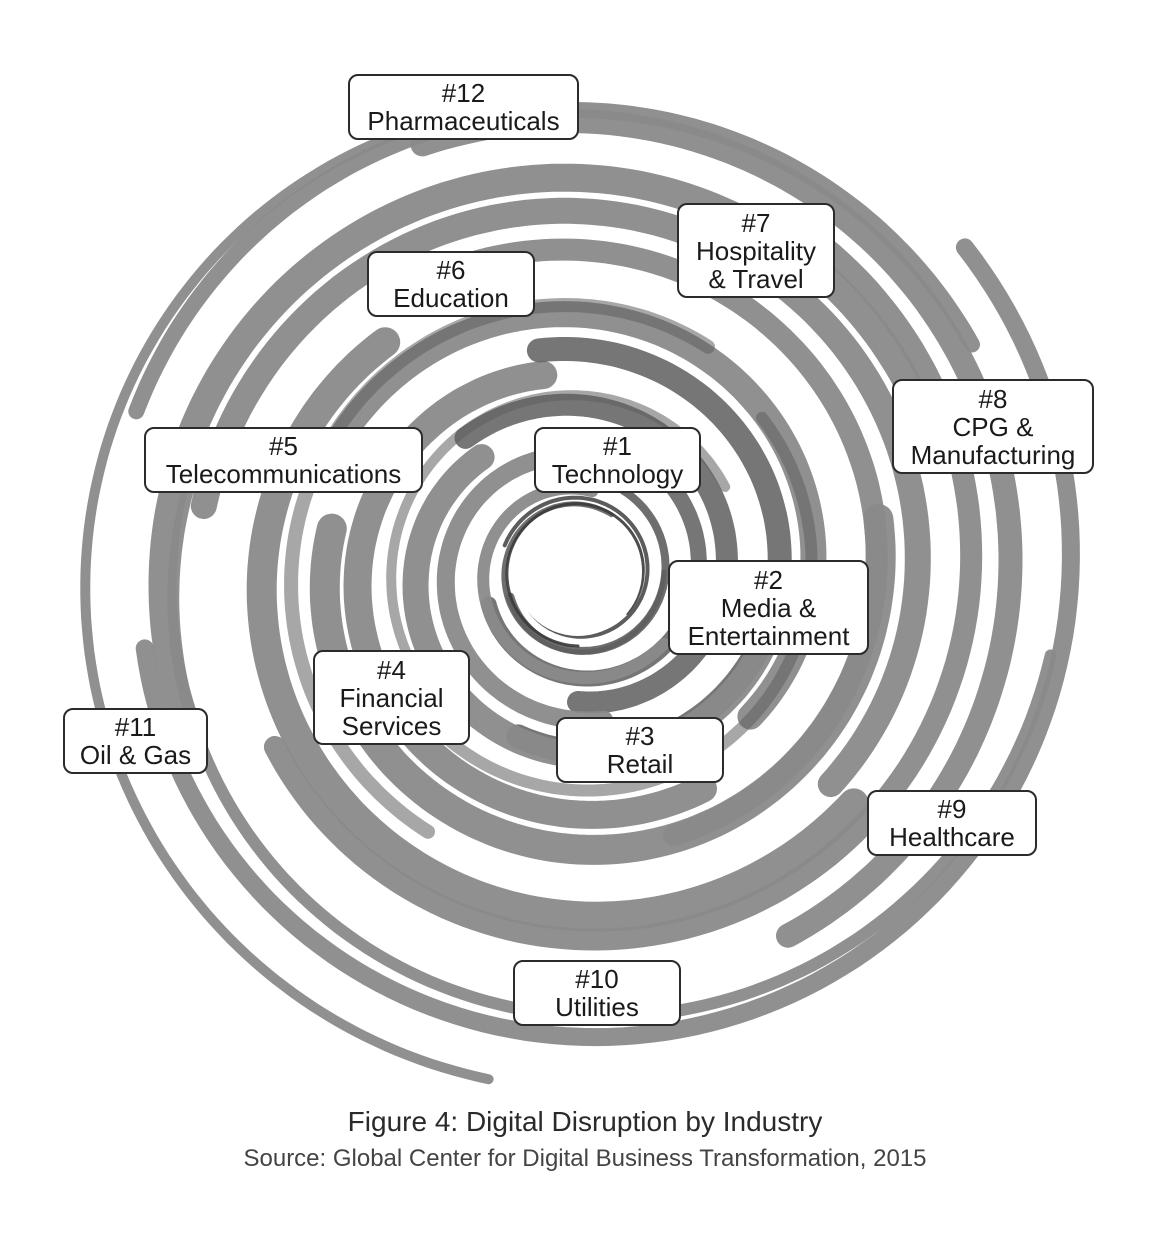  Describe the element at coordinates (135, 727) in the screenshot. I see `industry-rank: #11` at that location.